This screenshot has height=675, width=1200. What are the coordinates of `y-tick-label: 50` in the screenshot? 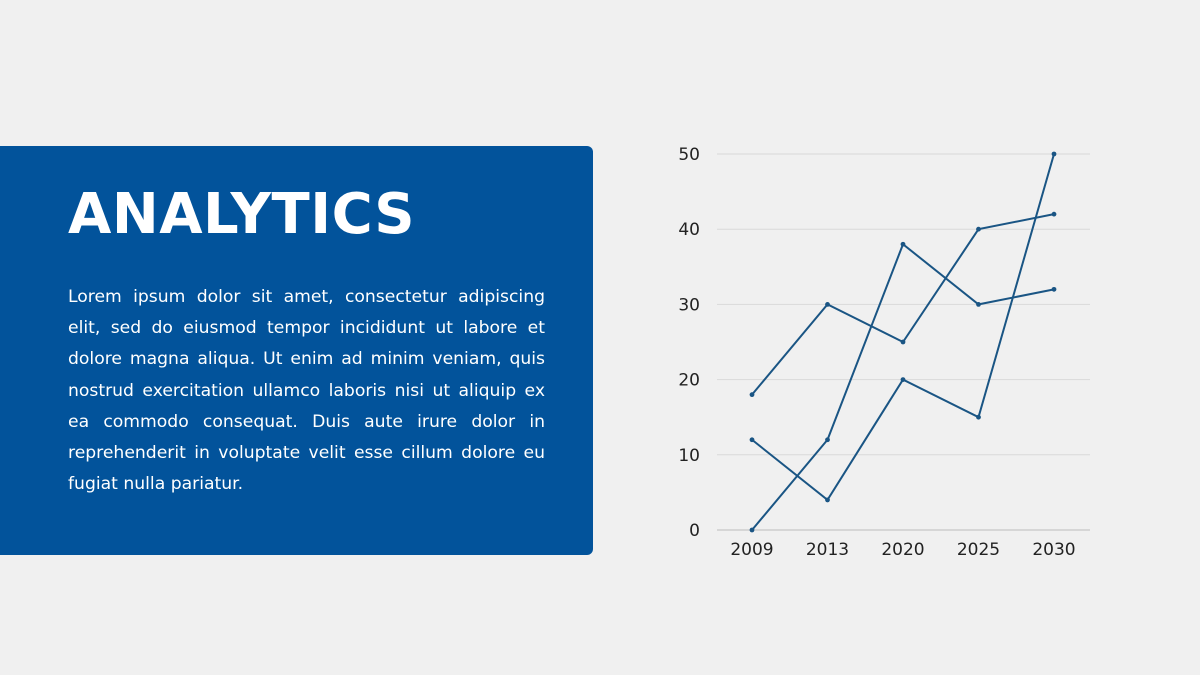 It's located at (689, 155).